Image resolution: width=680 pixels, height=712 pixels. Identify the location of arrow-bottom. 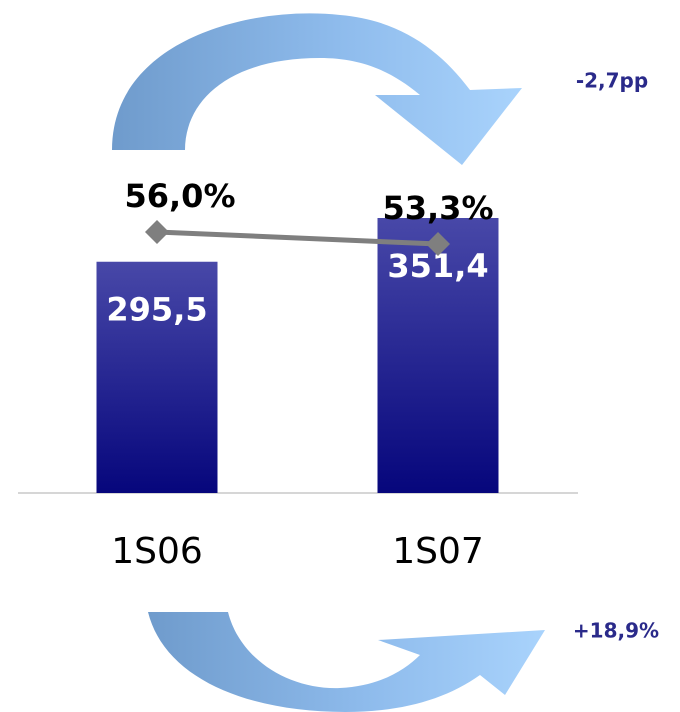
(346, 662).